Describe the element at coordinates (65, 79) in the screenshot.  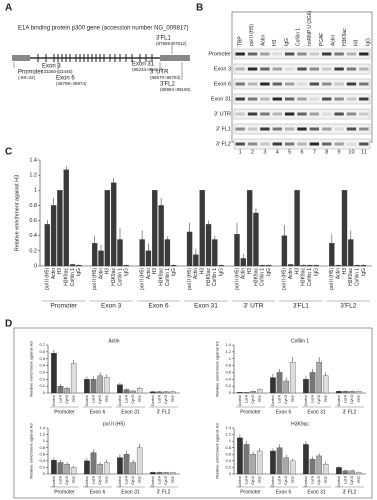
I see `feature-name: Exon 6` at that location.